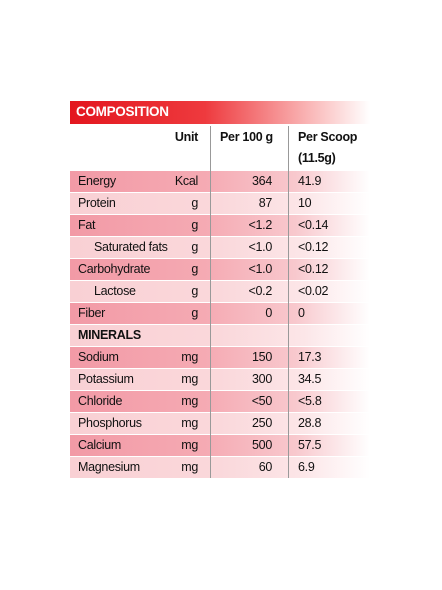  What do you see at coordinates (301, 313) in the screenshot?
I see `row-scoop: 0` at bounding box center [301, 313].